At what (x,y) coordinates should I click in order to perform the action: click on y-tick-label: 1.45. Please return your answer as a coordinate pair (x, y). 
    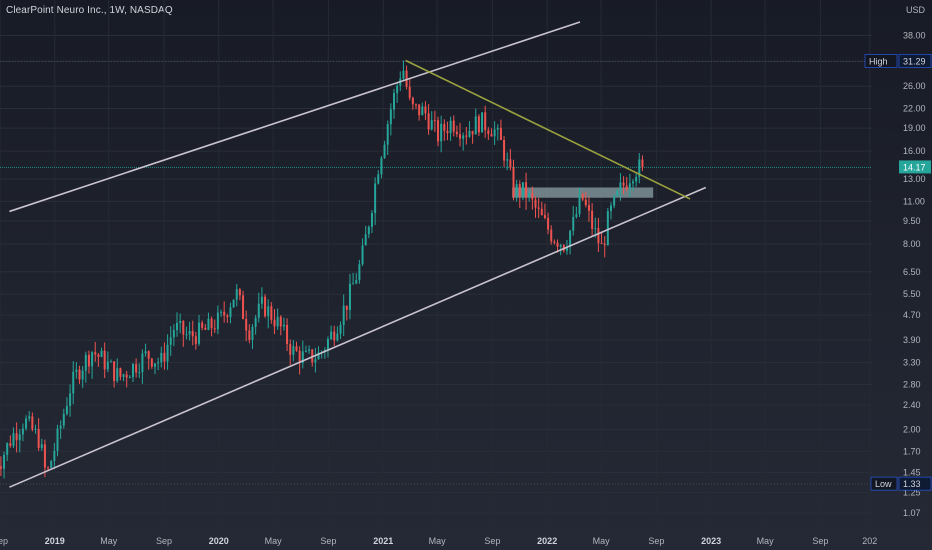
    Looking at the image, I should click on (912, 473).